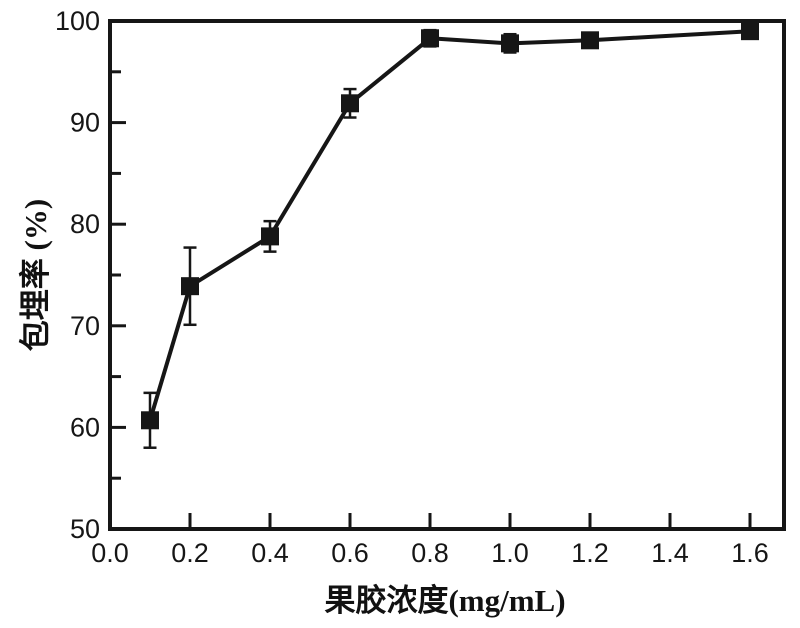 The image size is (800, 628). I want to click on x-tick-label: 0.8, so click(430, 553).